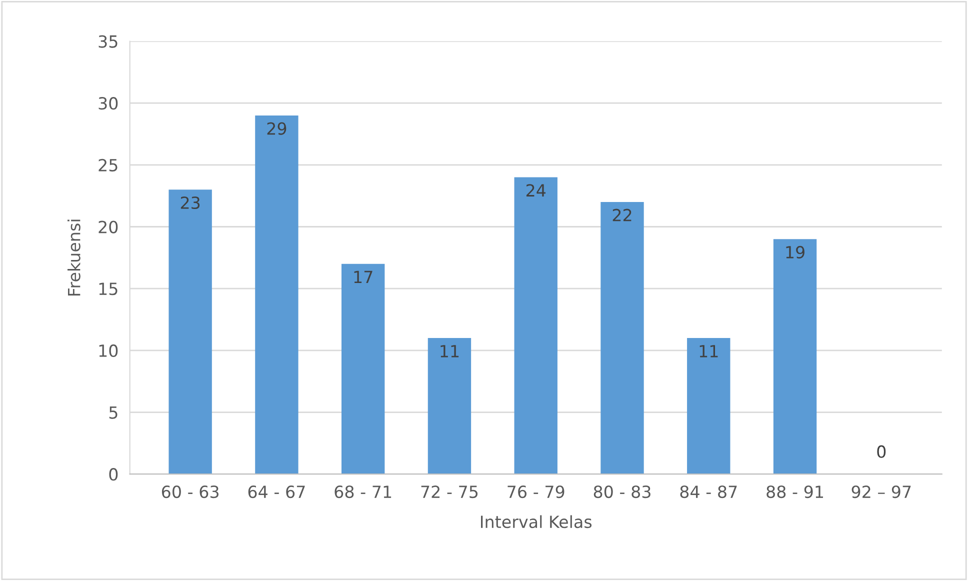  Describe the element at coordinates (276, 492) in the screenshot. I see `x-tick-label: 64 - 67` at that location.